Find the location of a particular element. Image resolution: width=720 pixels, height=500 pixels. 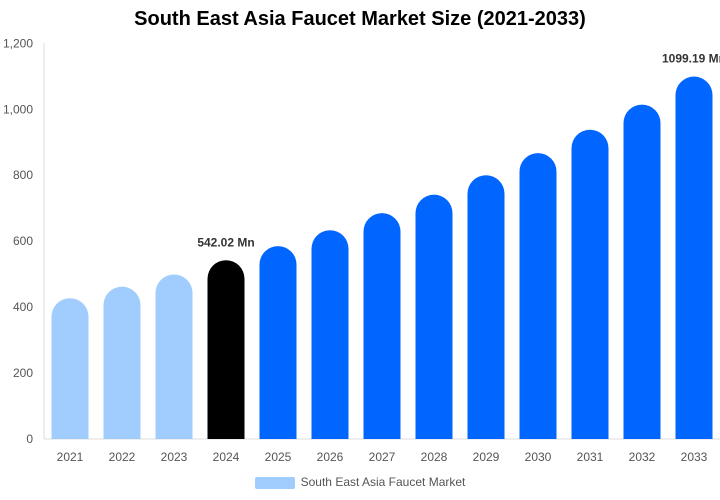

y-tick-label: 800 is located at coordinates (23, 175).